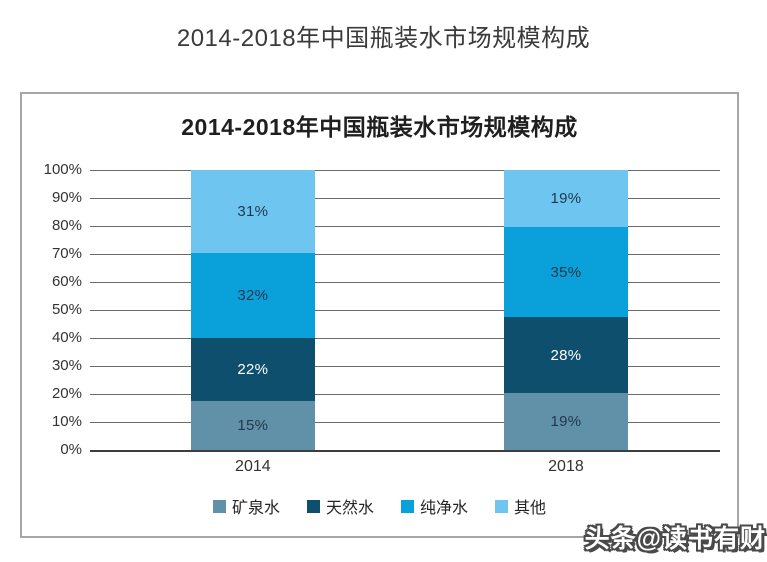 The image size is (767, 562). I want to click on legend-item-矿泉水: 矿泉水, so click(246, 506).